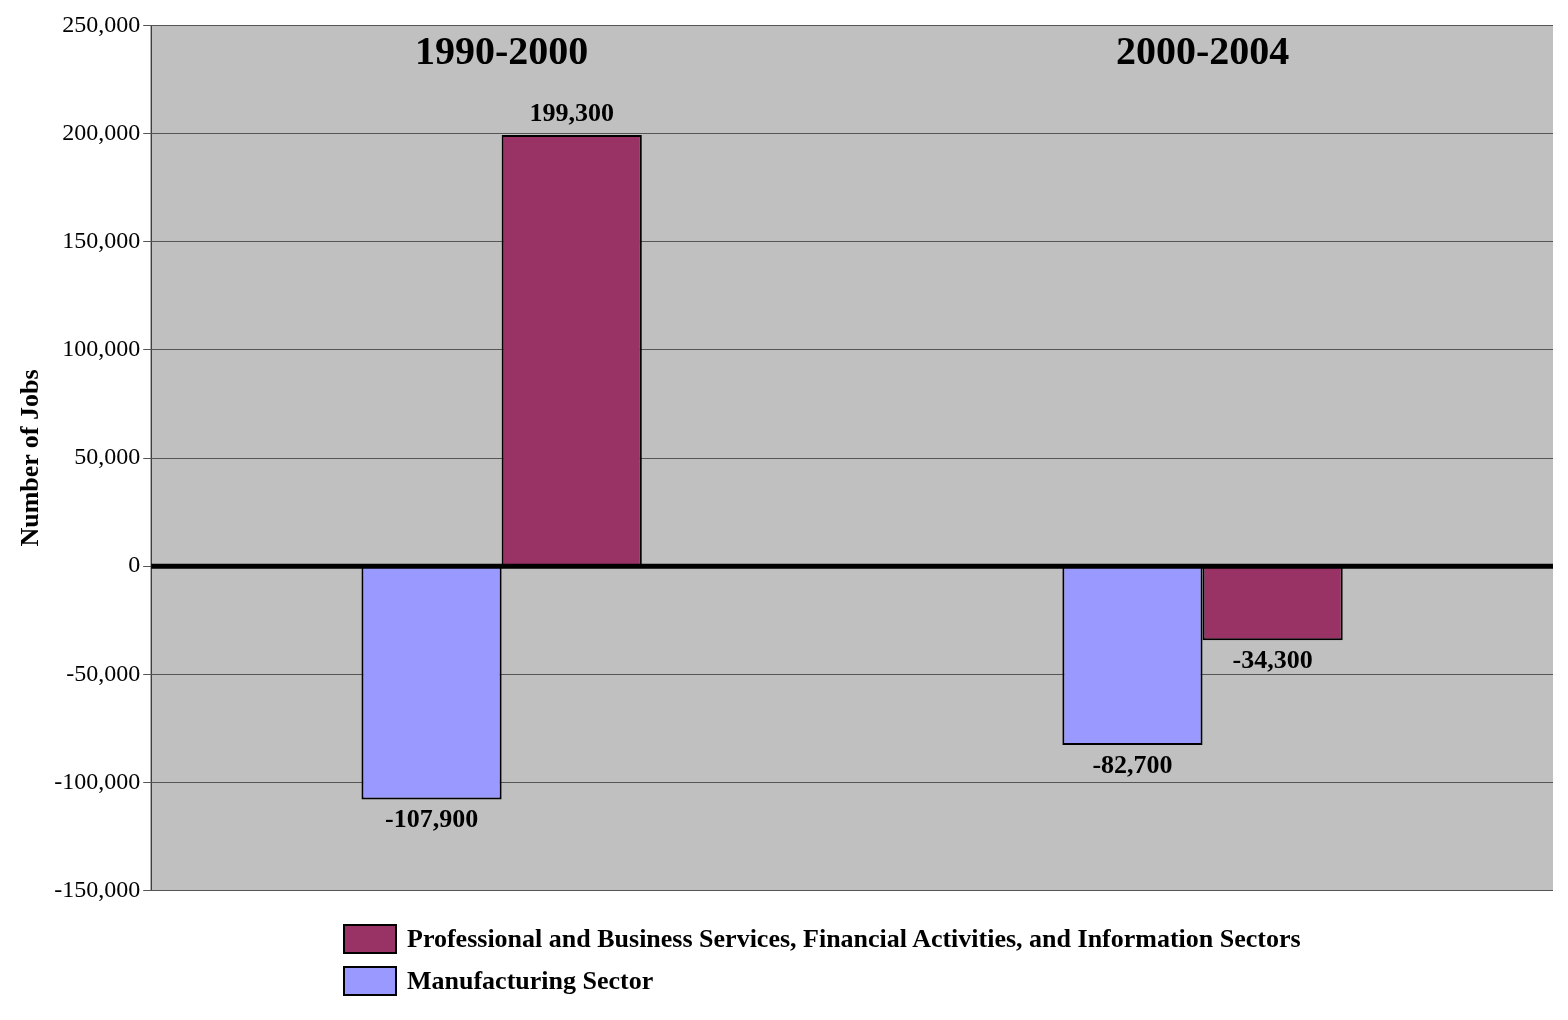  I want to click on y-tick-label: -50,000, so click(103, 672).